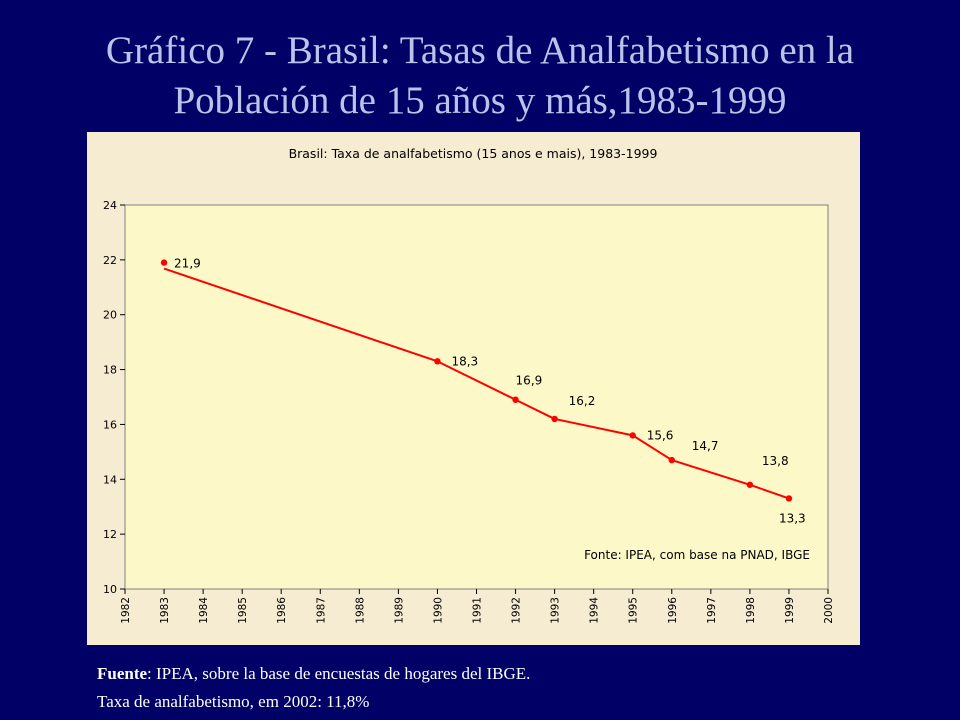 The image size is (960, 720). Describe the element at coordinates (697, 555) in the screenshot. I see `chart-annotation: Fonte: IPEA, com base na PNAD, IBGE` at that location.